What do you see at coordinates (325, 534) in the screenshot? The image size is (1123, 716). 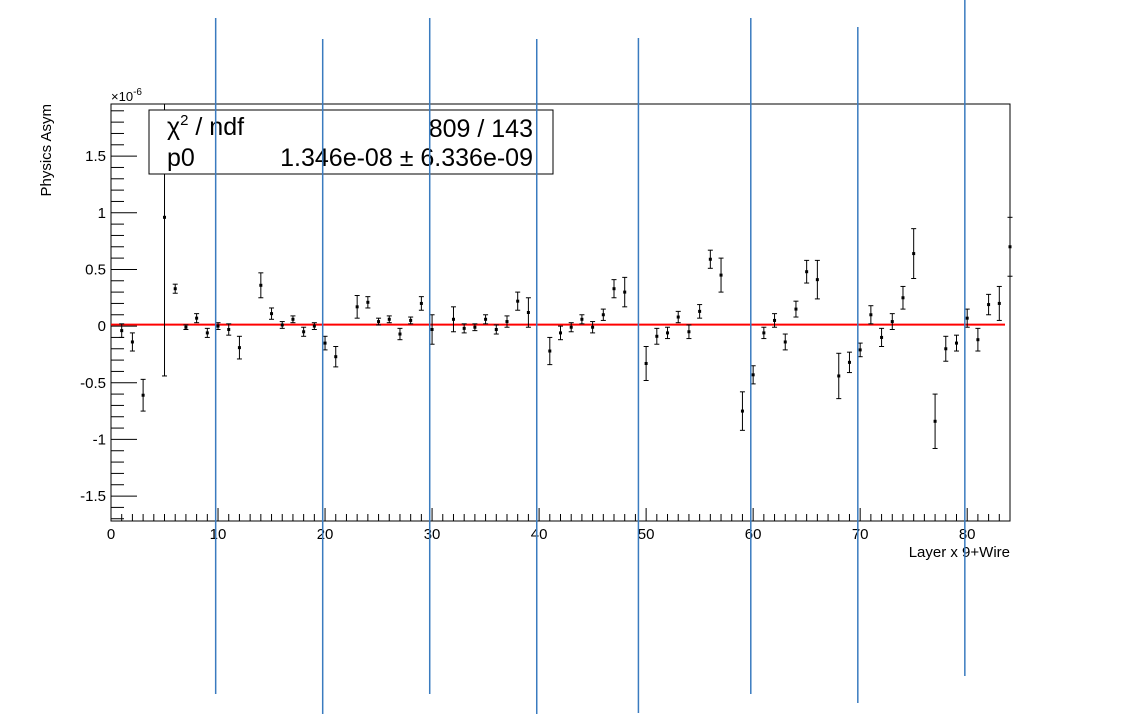 I see `x-tick-label: 20` at bounding box center [325, 534].